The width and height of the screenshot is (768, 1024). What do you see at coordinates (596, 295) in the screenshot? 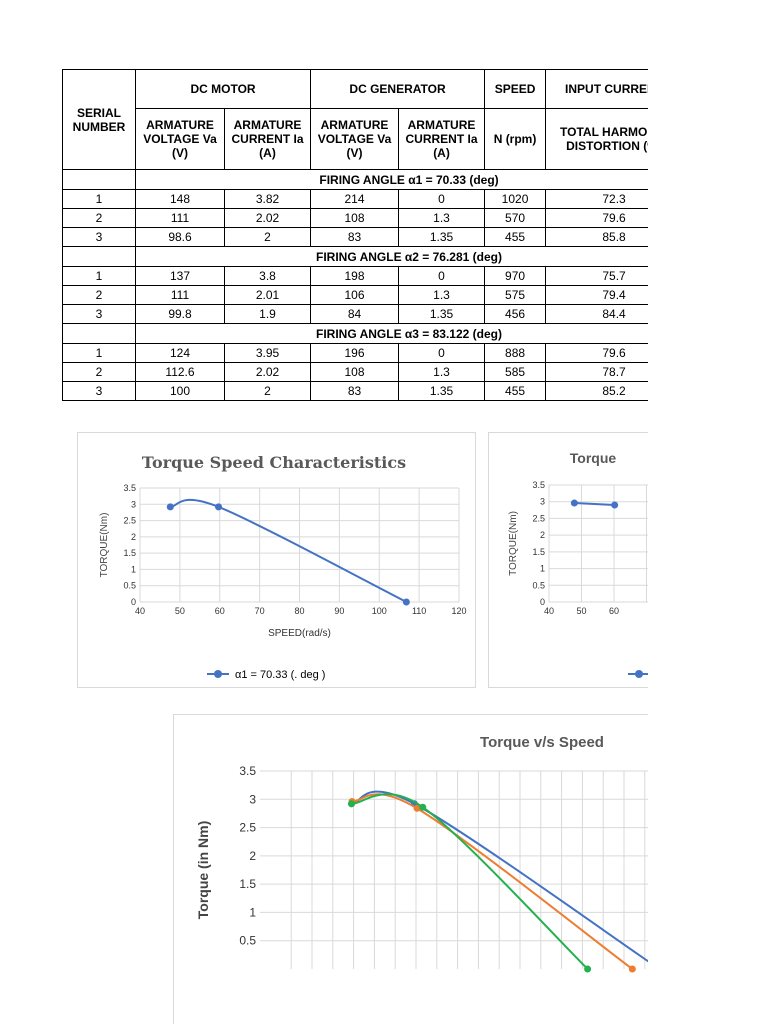
I see `table-cell: 79.4` at bounding box center [596, 295].